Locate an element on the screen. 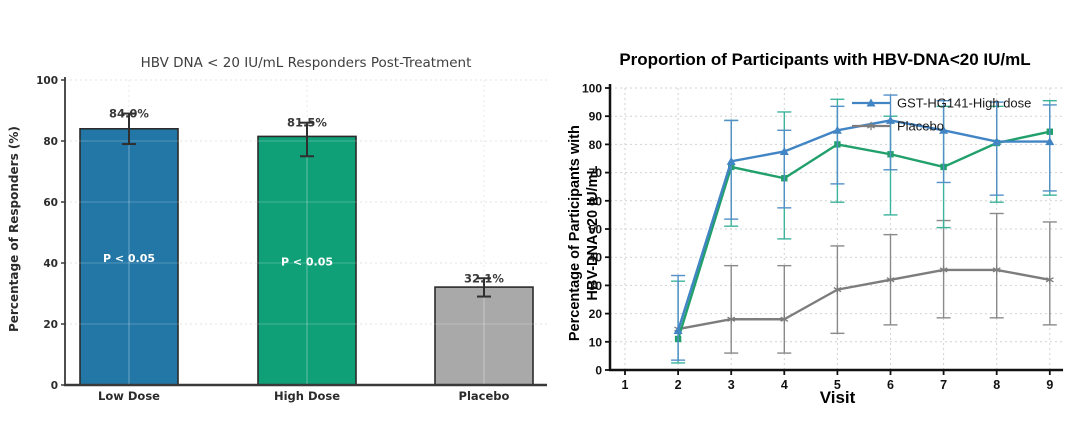 The width and height of the screenshot is (1073, 435). x-tick-label: 6 is located at coordinates (890, 385).